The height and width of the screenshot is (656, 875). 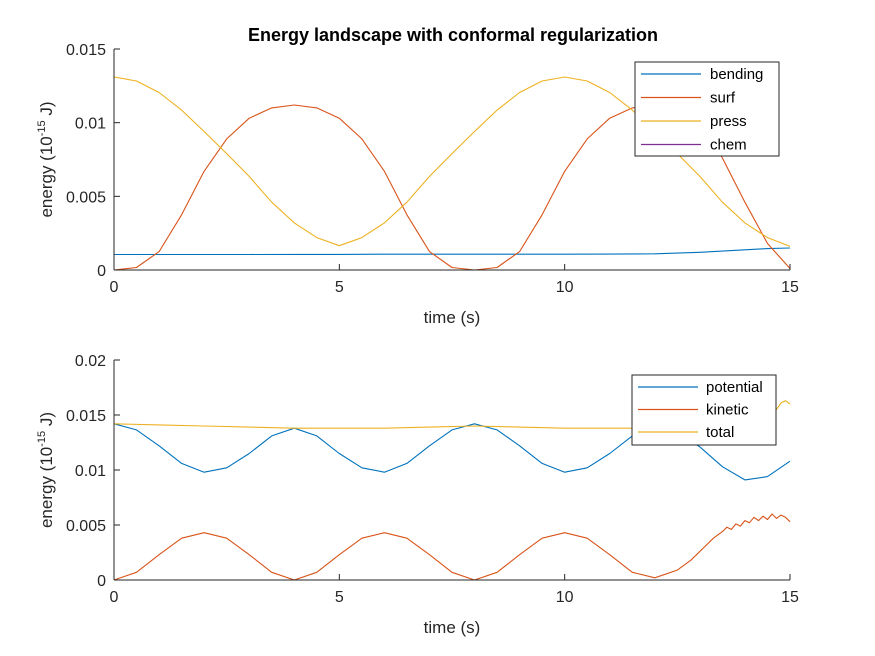 What do you see at coordinates (90, 361) in the screenshot?
I see `y-tick-label: 0.02` at bounding box center [90, 361].